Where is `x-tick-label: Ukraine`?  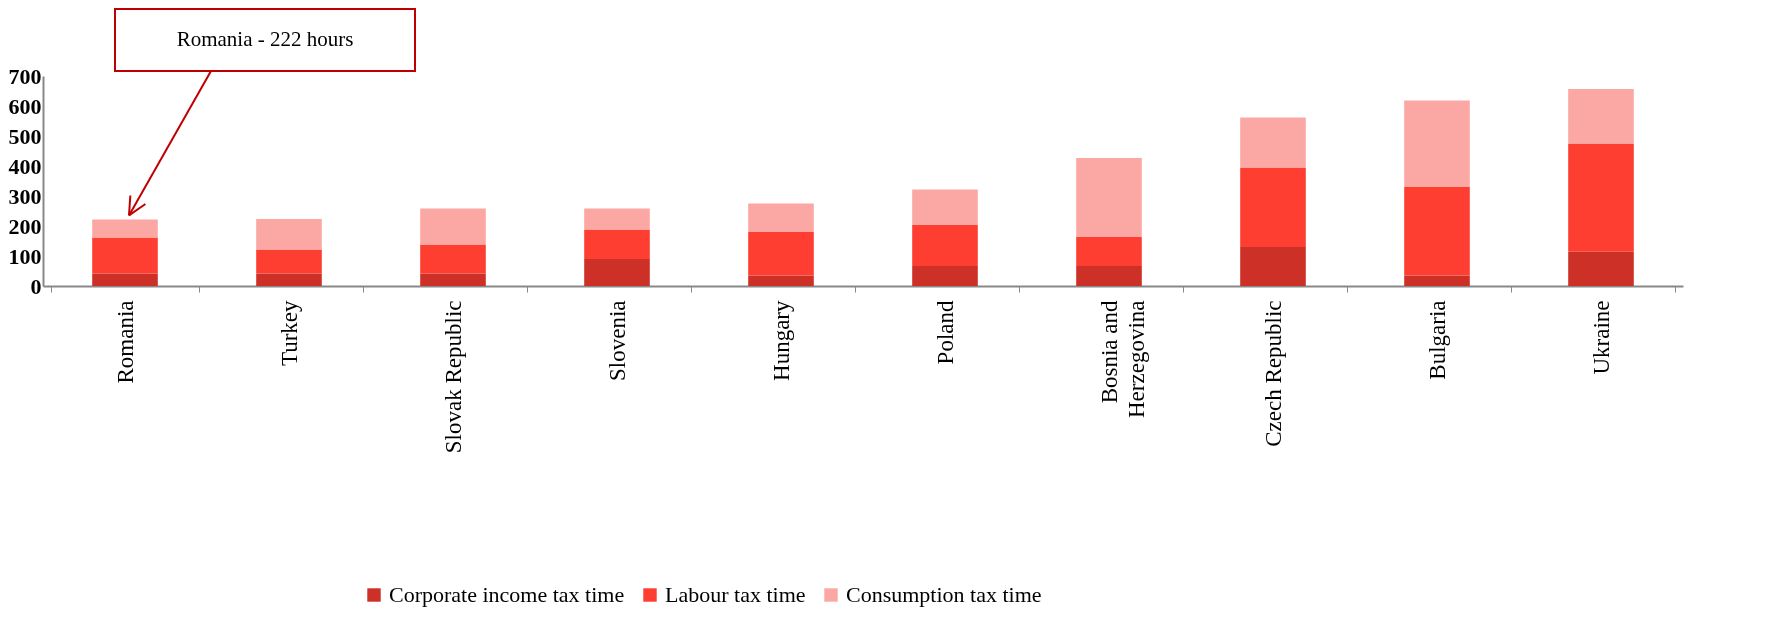
x-tick-label: Ukraine is located at coordinates (1601, 337).